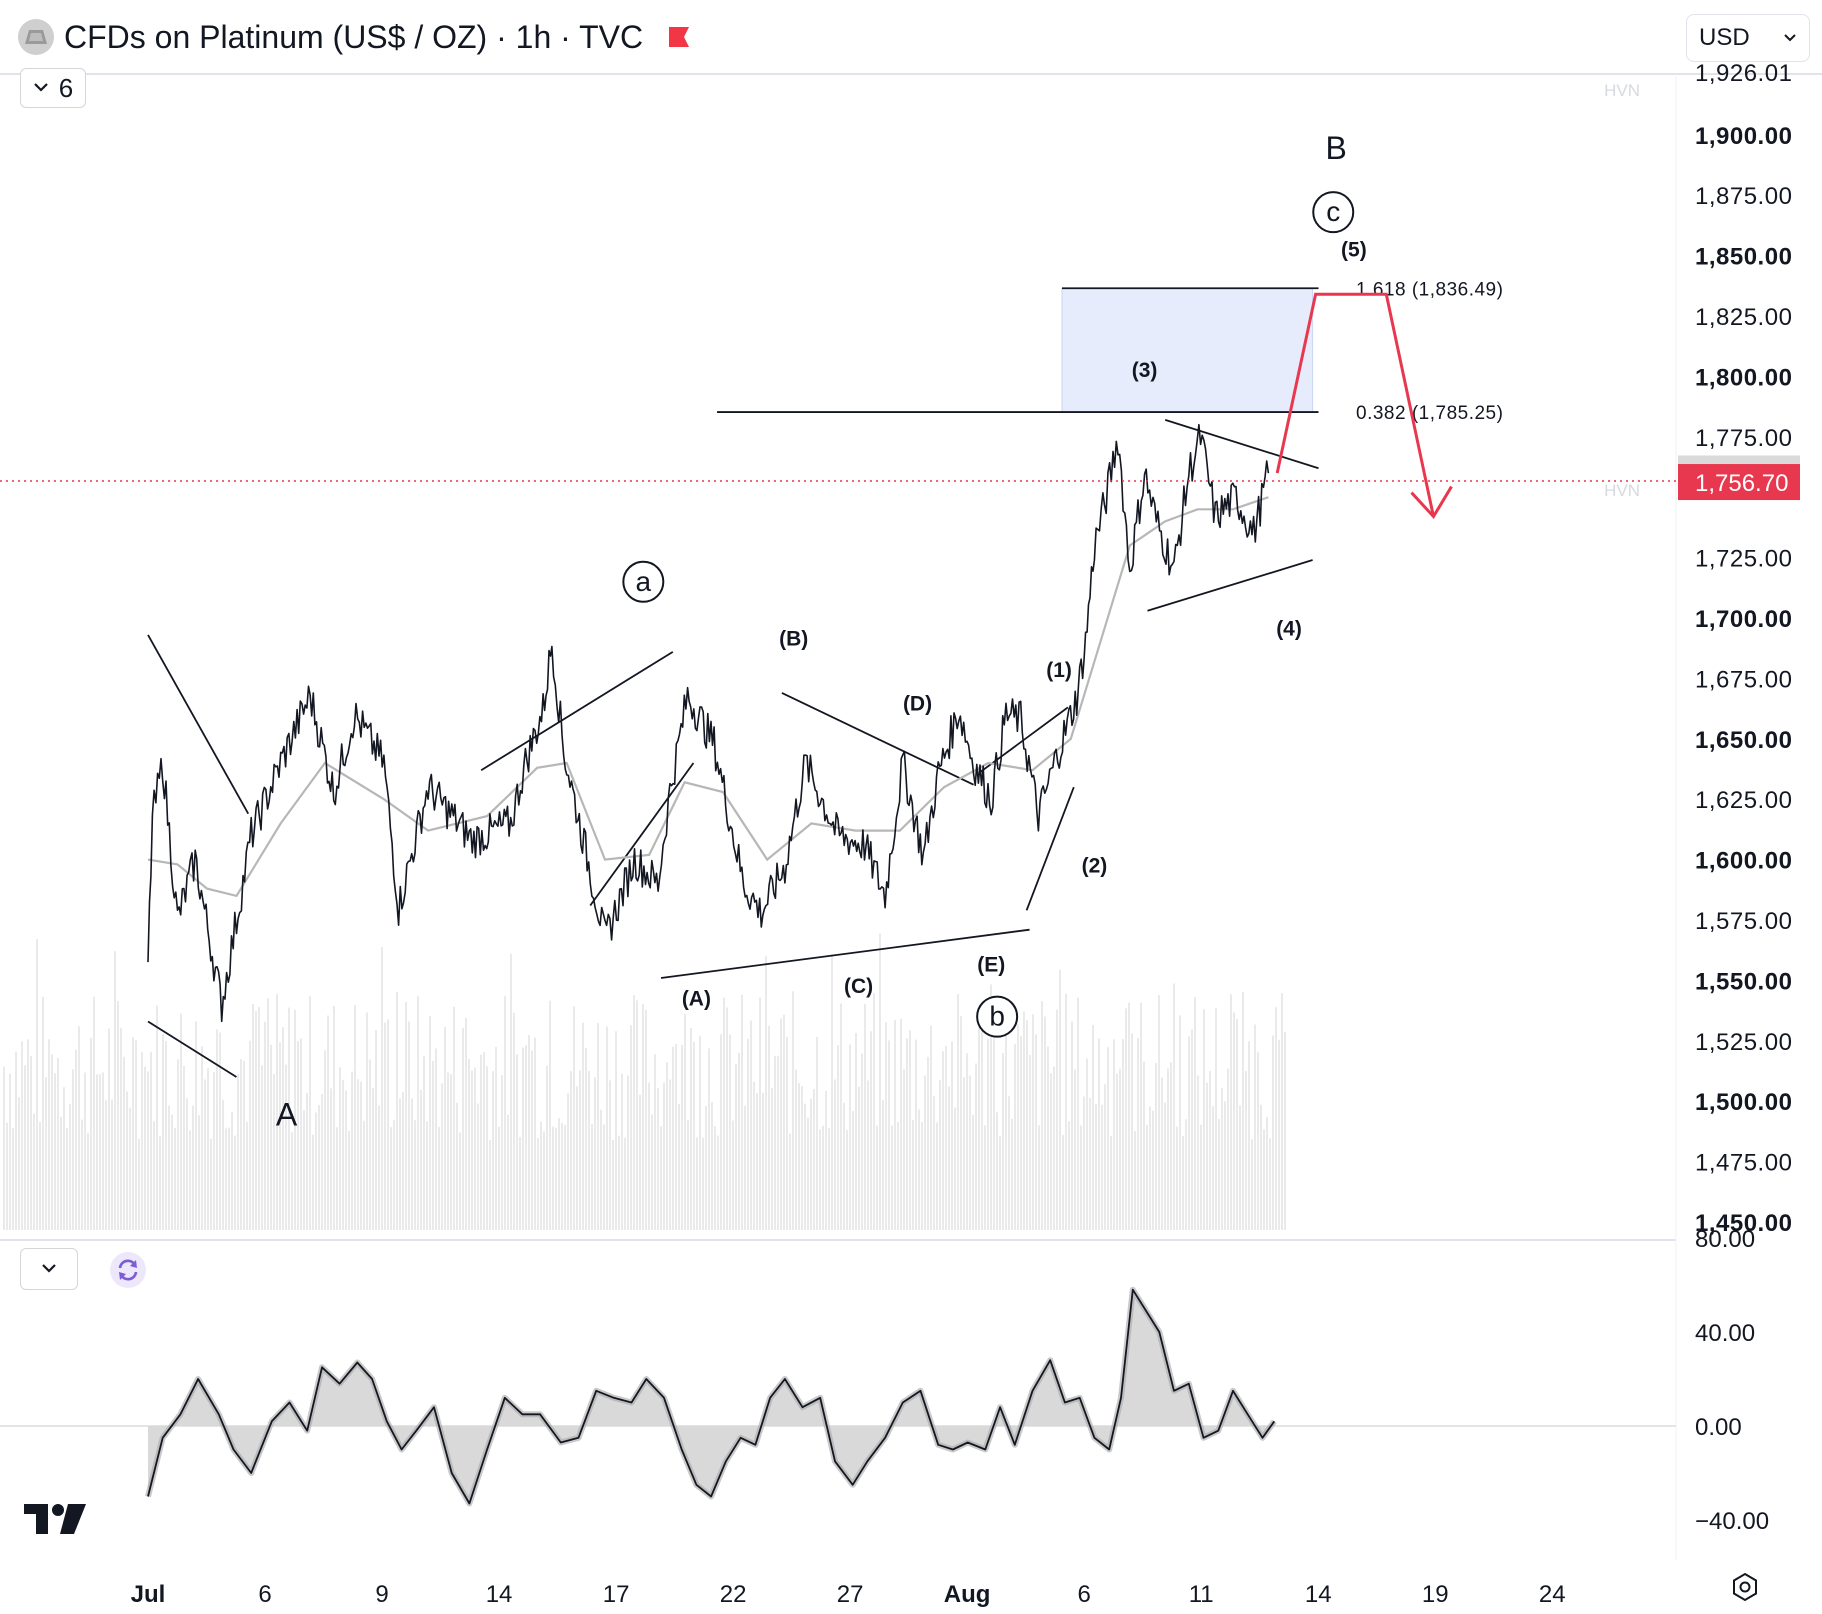  What do you see at coordinates (991, 964) in the screenshot?
I see `wave-label: (E)` at bounding box center [991, 964].